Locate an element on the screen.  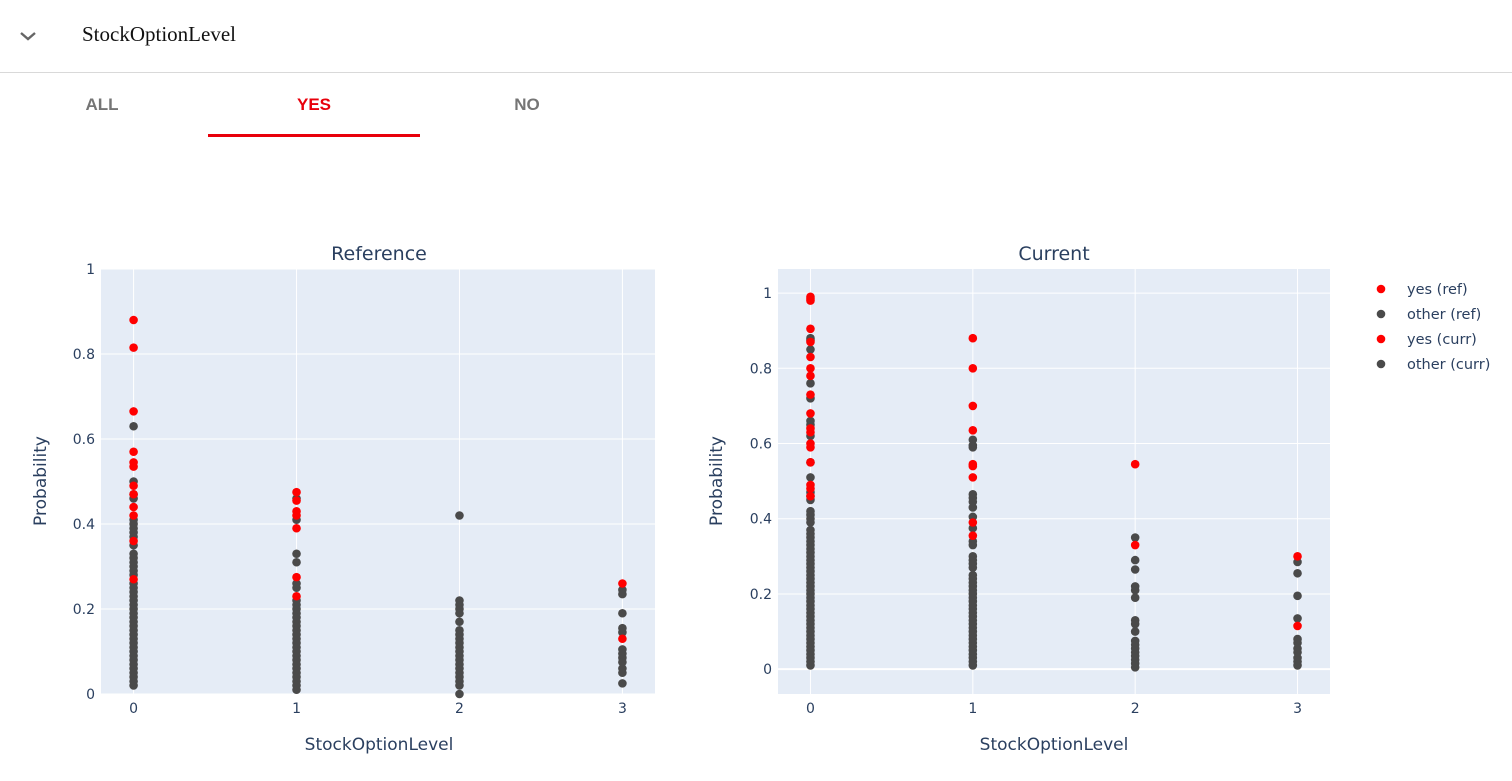
y-axis-title: Probability is located at coordinates (41, 481).